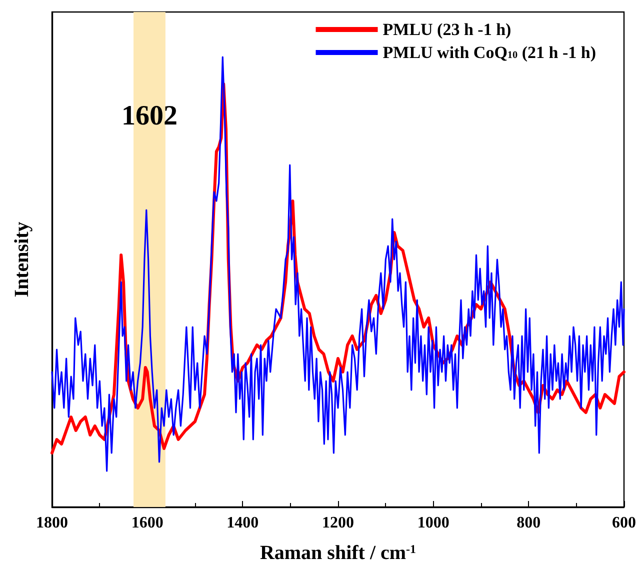 The height and width of the screenshot is (570, 641). What do you see at coordinates (242, 523) in the screenshot?
I see `x-tick-label: 1400` at bounding box center [242, 523].